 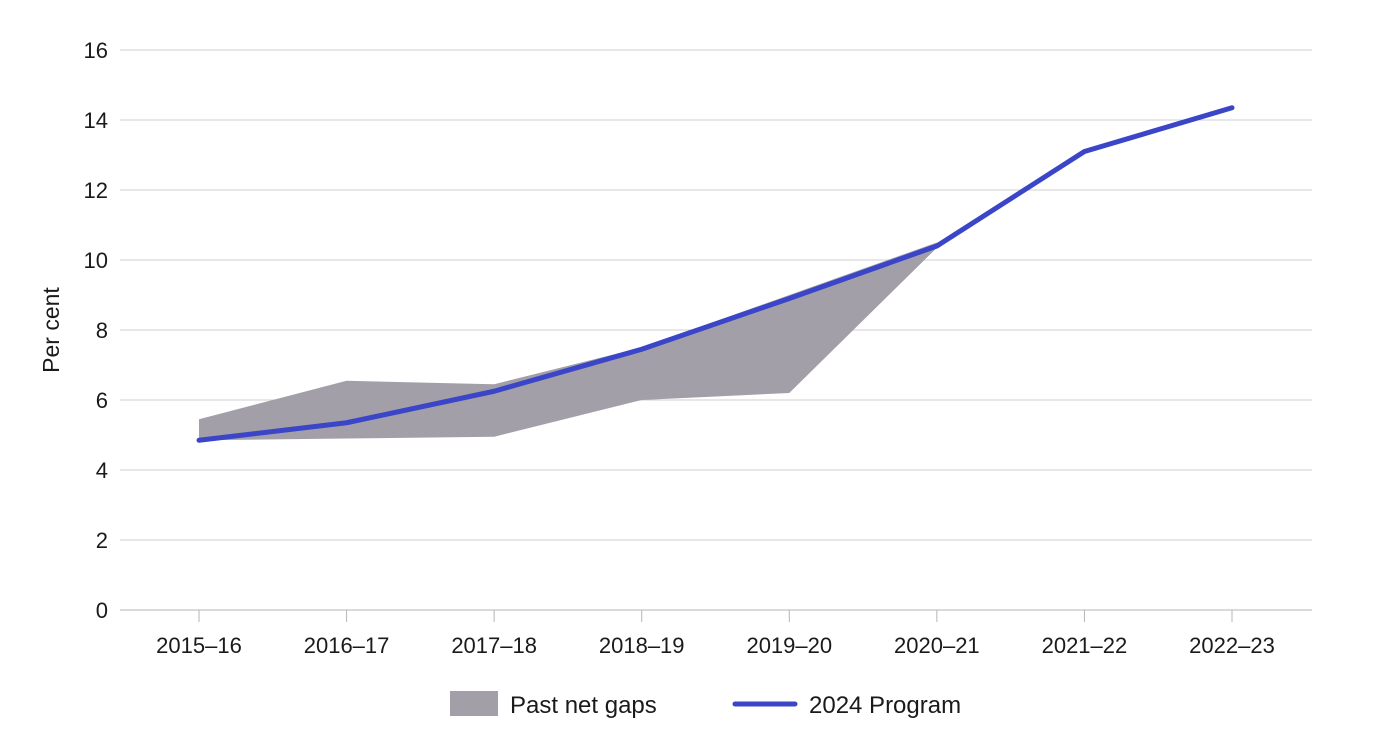 I want to click on legend-label-past-net-gaps: Past net gaps, so click(x=583, y=705).